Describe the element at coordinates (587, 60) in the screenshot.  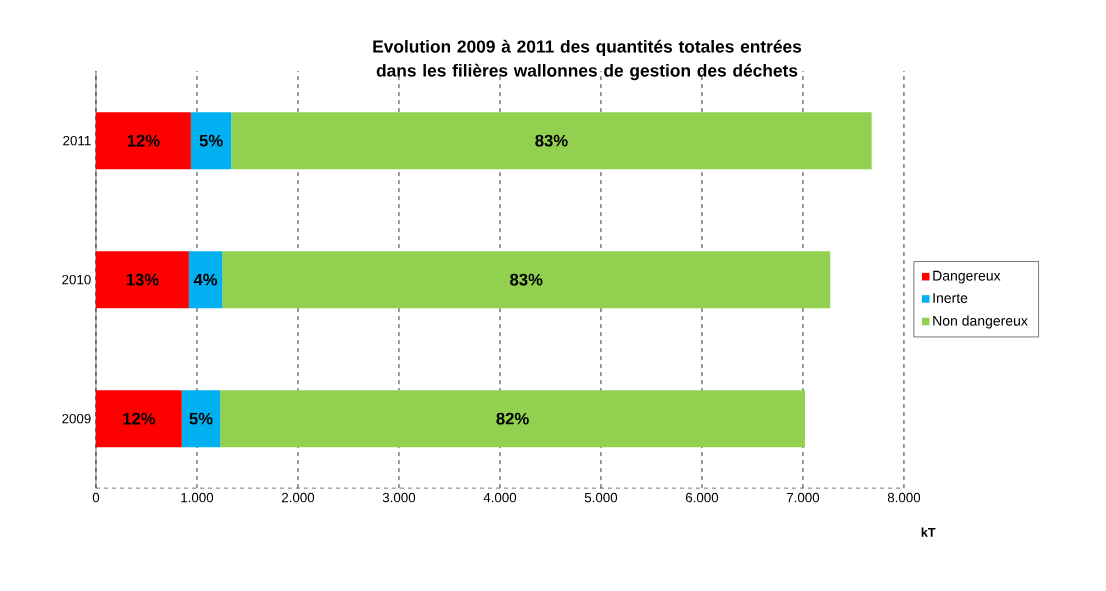
I see `chart-title: Evolution 2009 à 2011 des quantités totales entrées dans les filières wallonnes de gestion des déchets` at that location.